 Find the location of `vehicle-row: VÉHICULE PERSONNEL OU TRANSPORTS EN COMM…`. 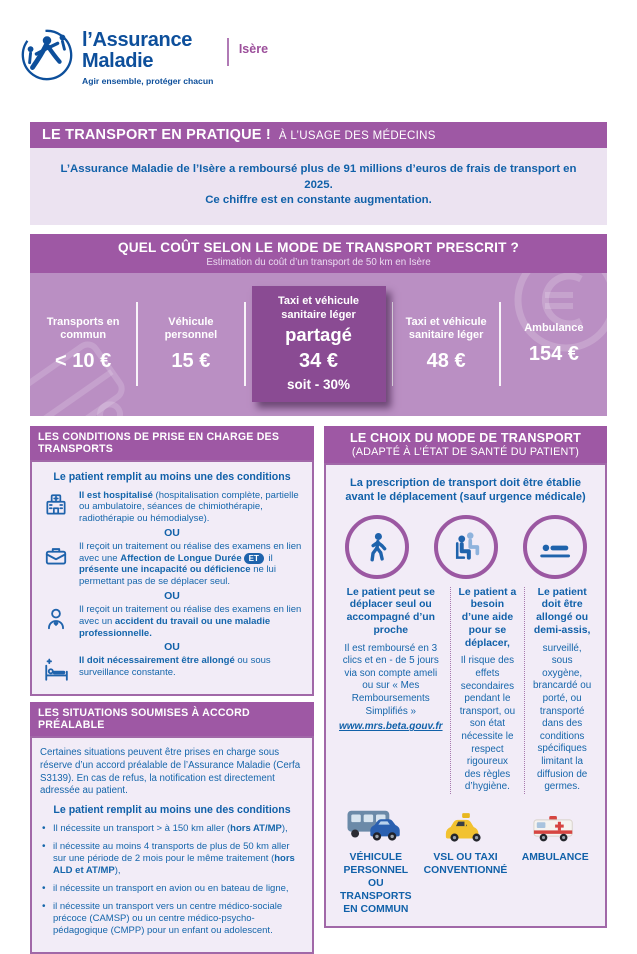

vehicle-row: VÉHICULE PERSONNEL OU TRANSPORTS EN COMM… is located at coordinates (465, 861).